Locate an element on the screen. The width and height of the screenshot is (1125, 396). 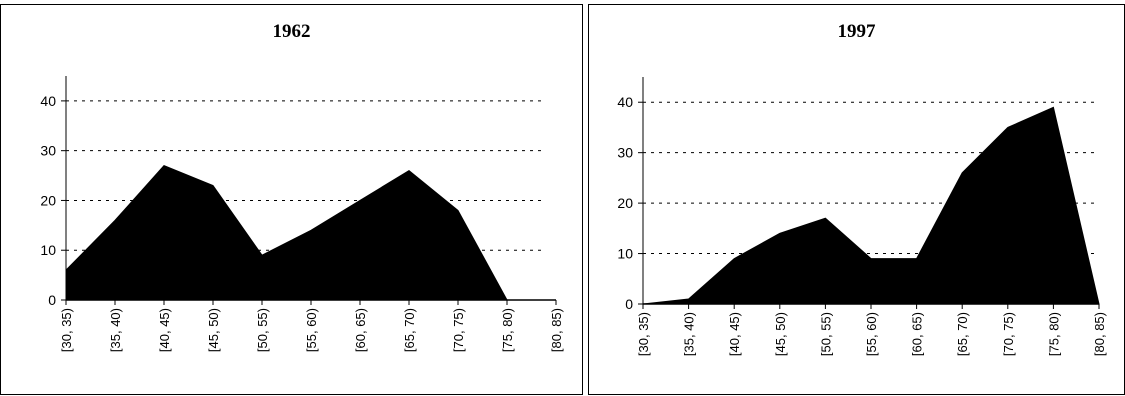
area-series is located at coordinates (310, 233).